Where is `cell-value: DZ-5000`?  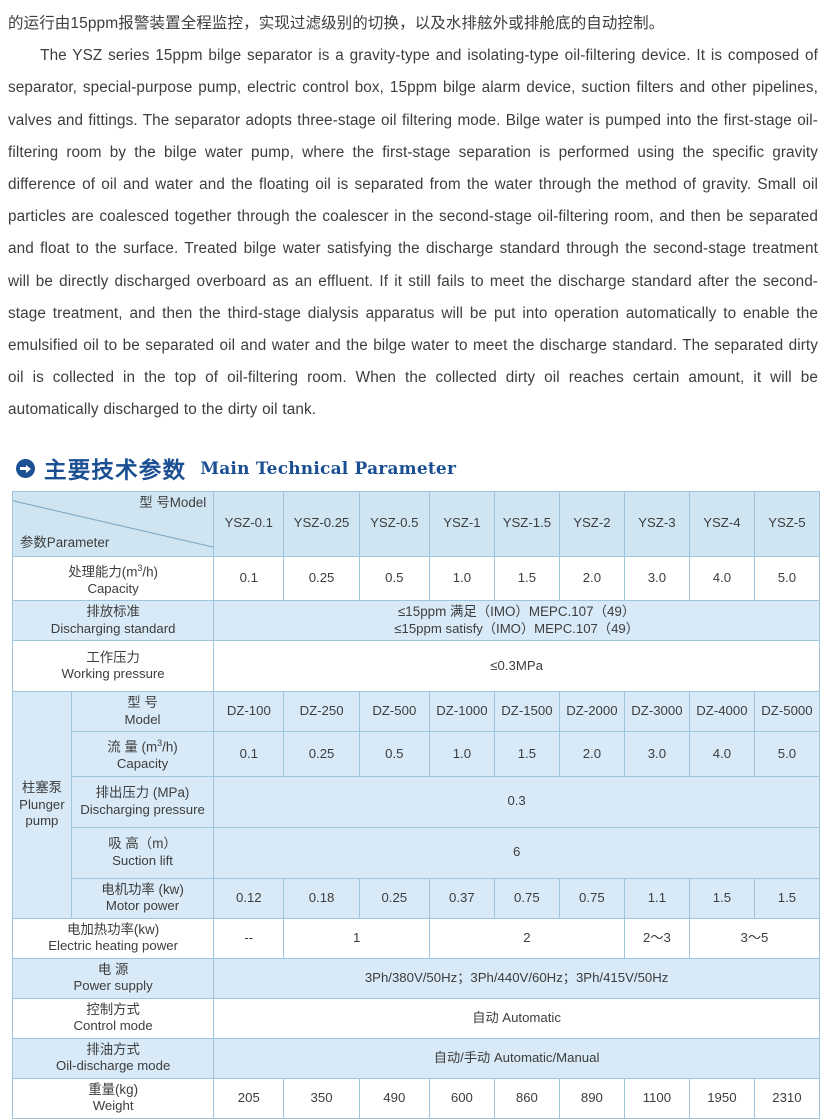
cell-value: DZ-5000 is located at coordinates (787, 712).